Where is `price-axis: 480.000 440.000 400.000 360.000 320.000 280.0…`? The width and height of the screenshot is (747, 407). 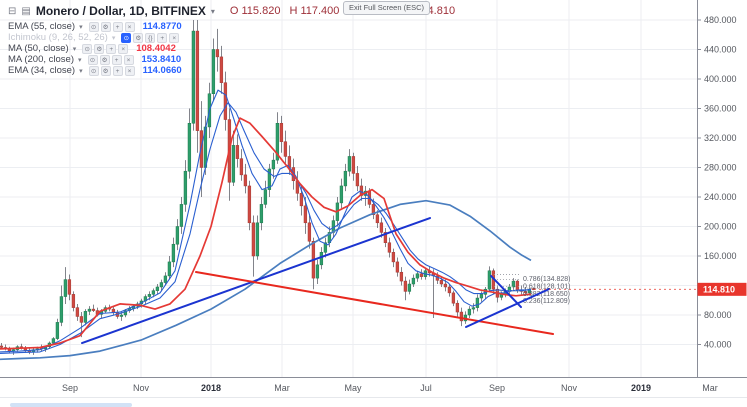 price-axis: 480.000 440.000 400.000 360.000 320.000 280.0… is located at coordinates (722, 203).